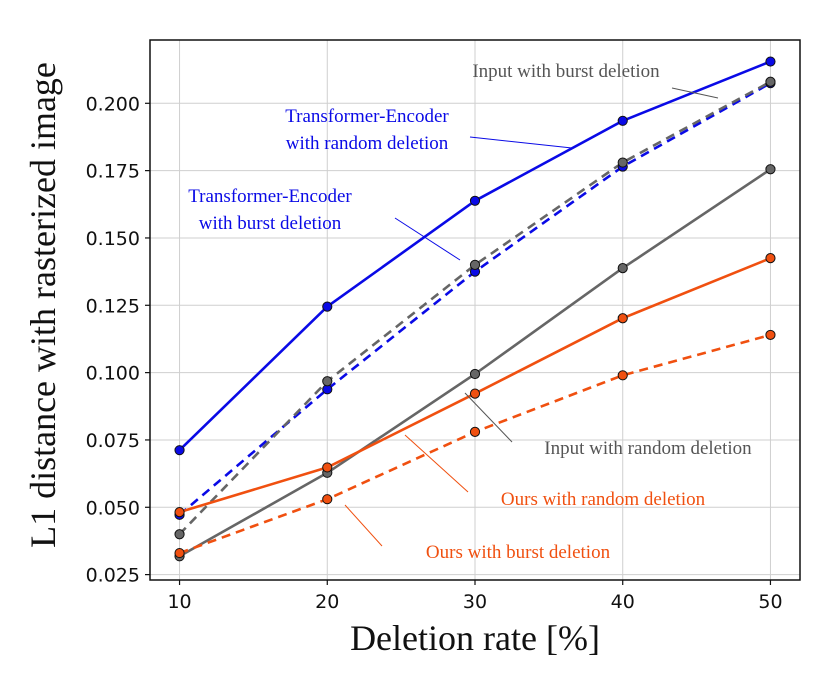  What do you see at coordinates (623, 602) in the screenshot?
I see `x-tick-label: 40` at bounding box center [623, 602].